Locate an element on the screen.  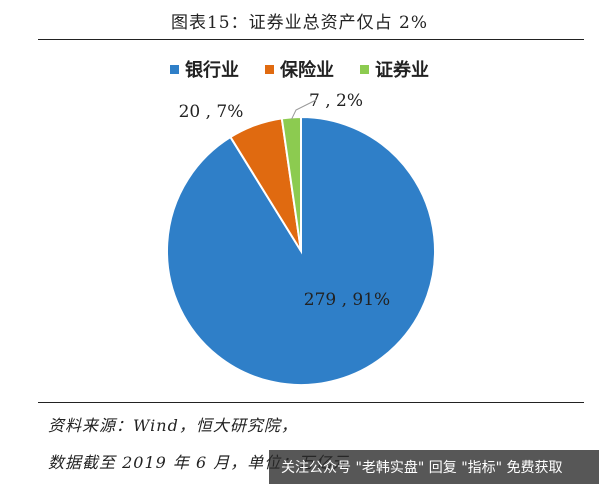
watermark-banner: 关注公众号 "老韩实盘" 回复 "指标" 免费获取 is located at coordinates (434, 467).